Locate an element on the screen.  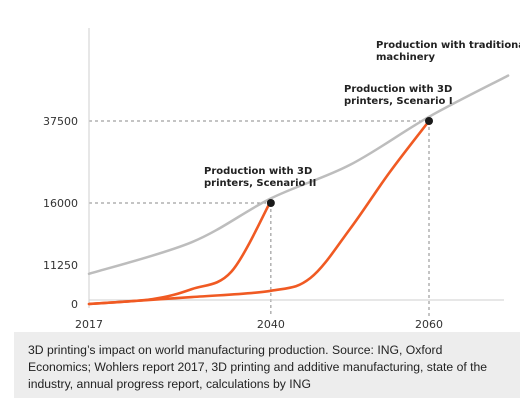
x-tick-labels: 2017 2040 2060 is located at coordinates (259, 324).